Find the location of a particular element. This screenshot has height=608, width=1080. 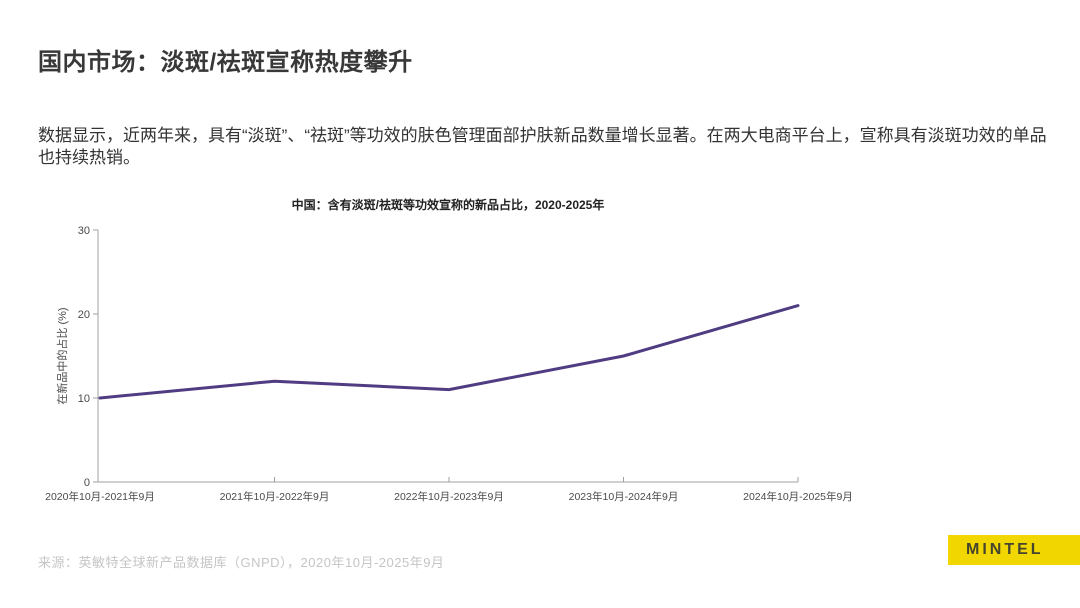

y-tick-label: 0 is located at coordinates (87, 483).